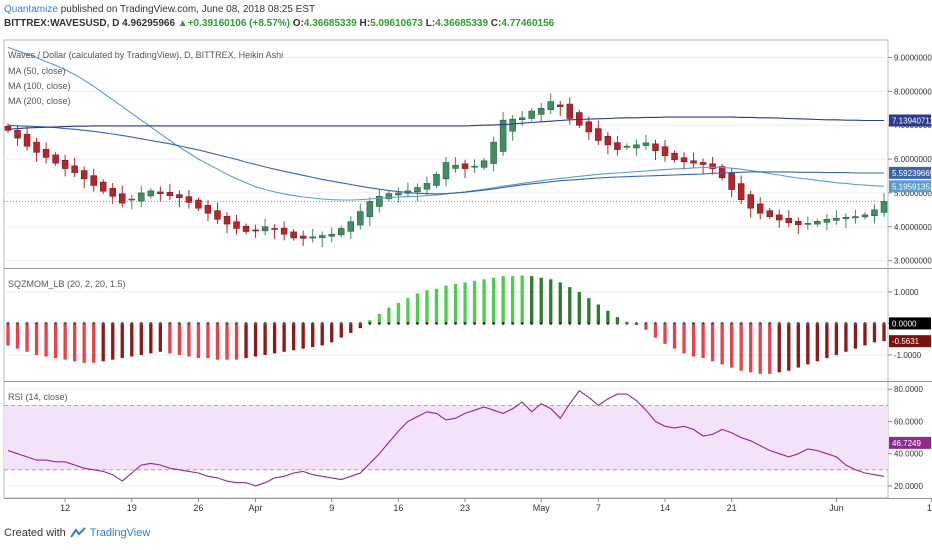 Image resolution: width=932 pixels, height=550 pixels. Describe the element at coordinates (365, 23) in the screenshot. I see `high-label: H:` at that location.